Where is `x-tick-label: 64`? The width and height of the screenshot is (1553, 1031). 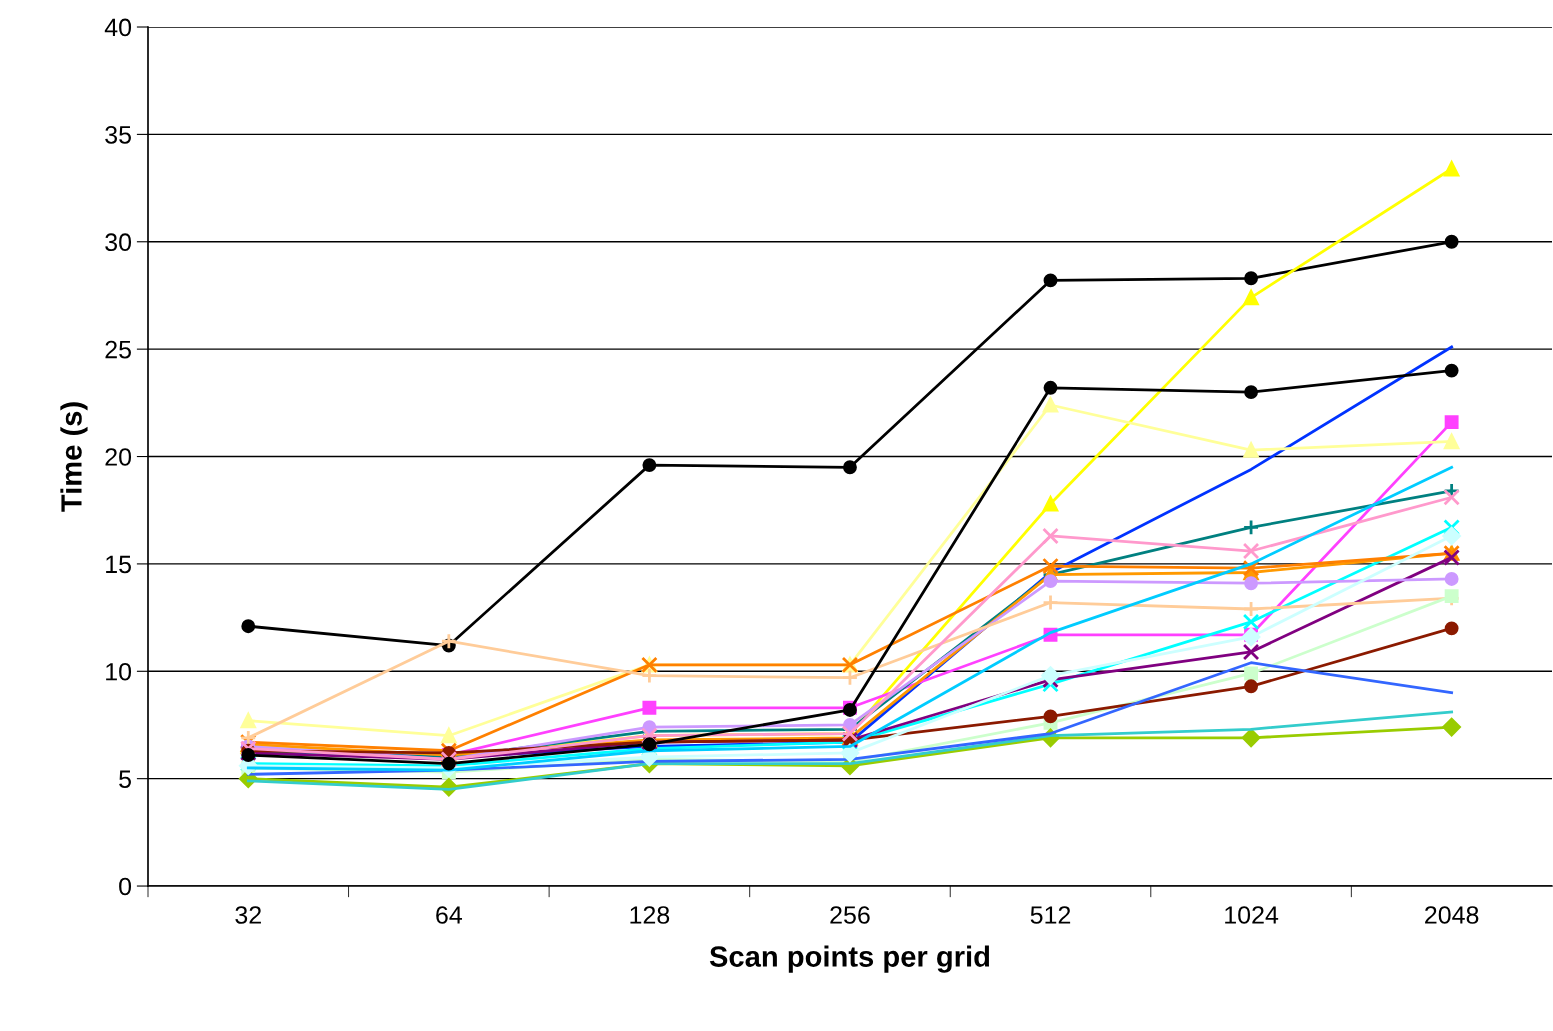 x-tick-label: 64 is located at coordinates (449, 915).